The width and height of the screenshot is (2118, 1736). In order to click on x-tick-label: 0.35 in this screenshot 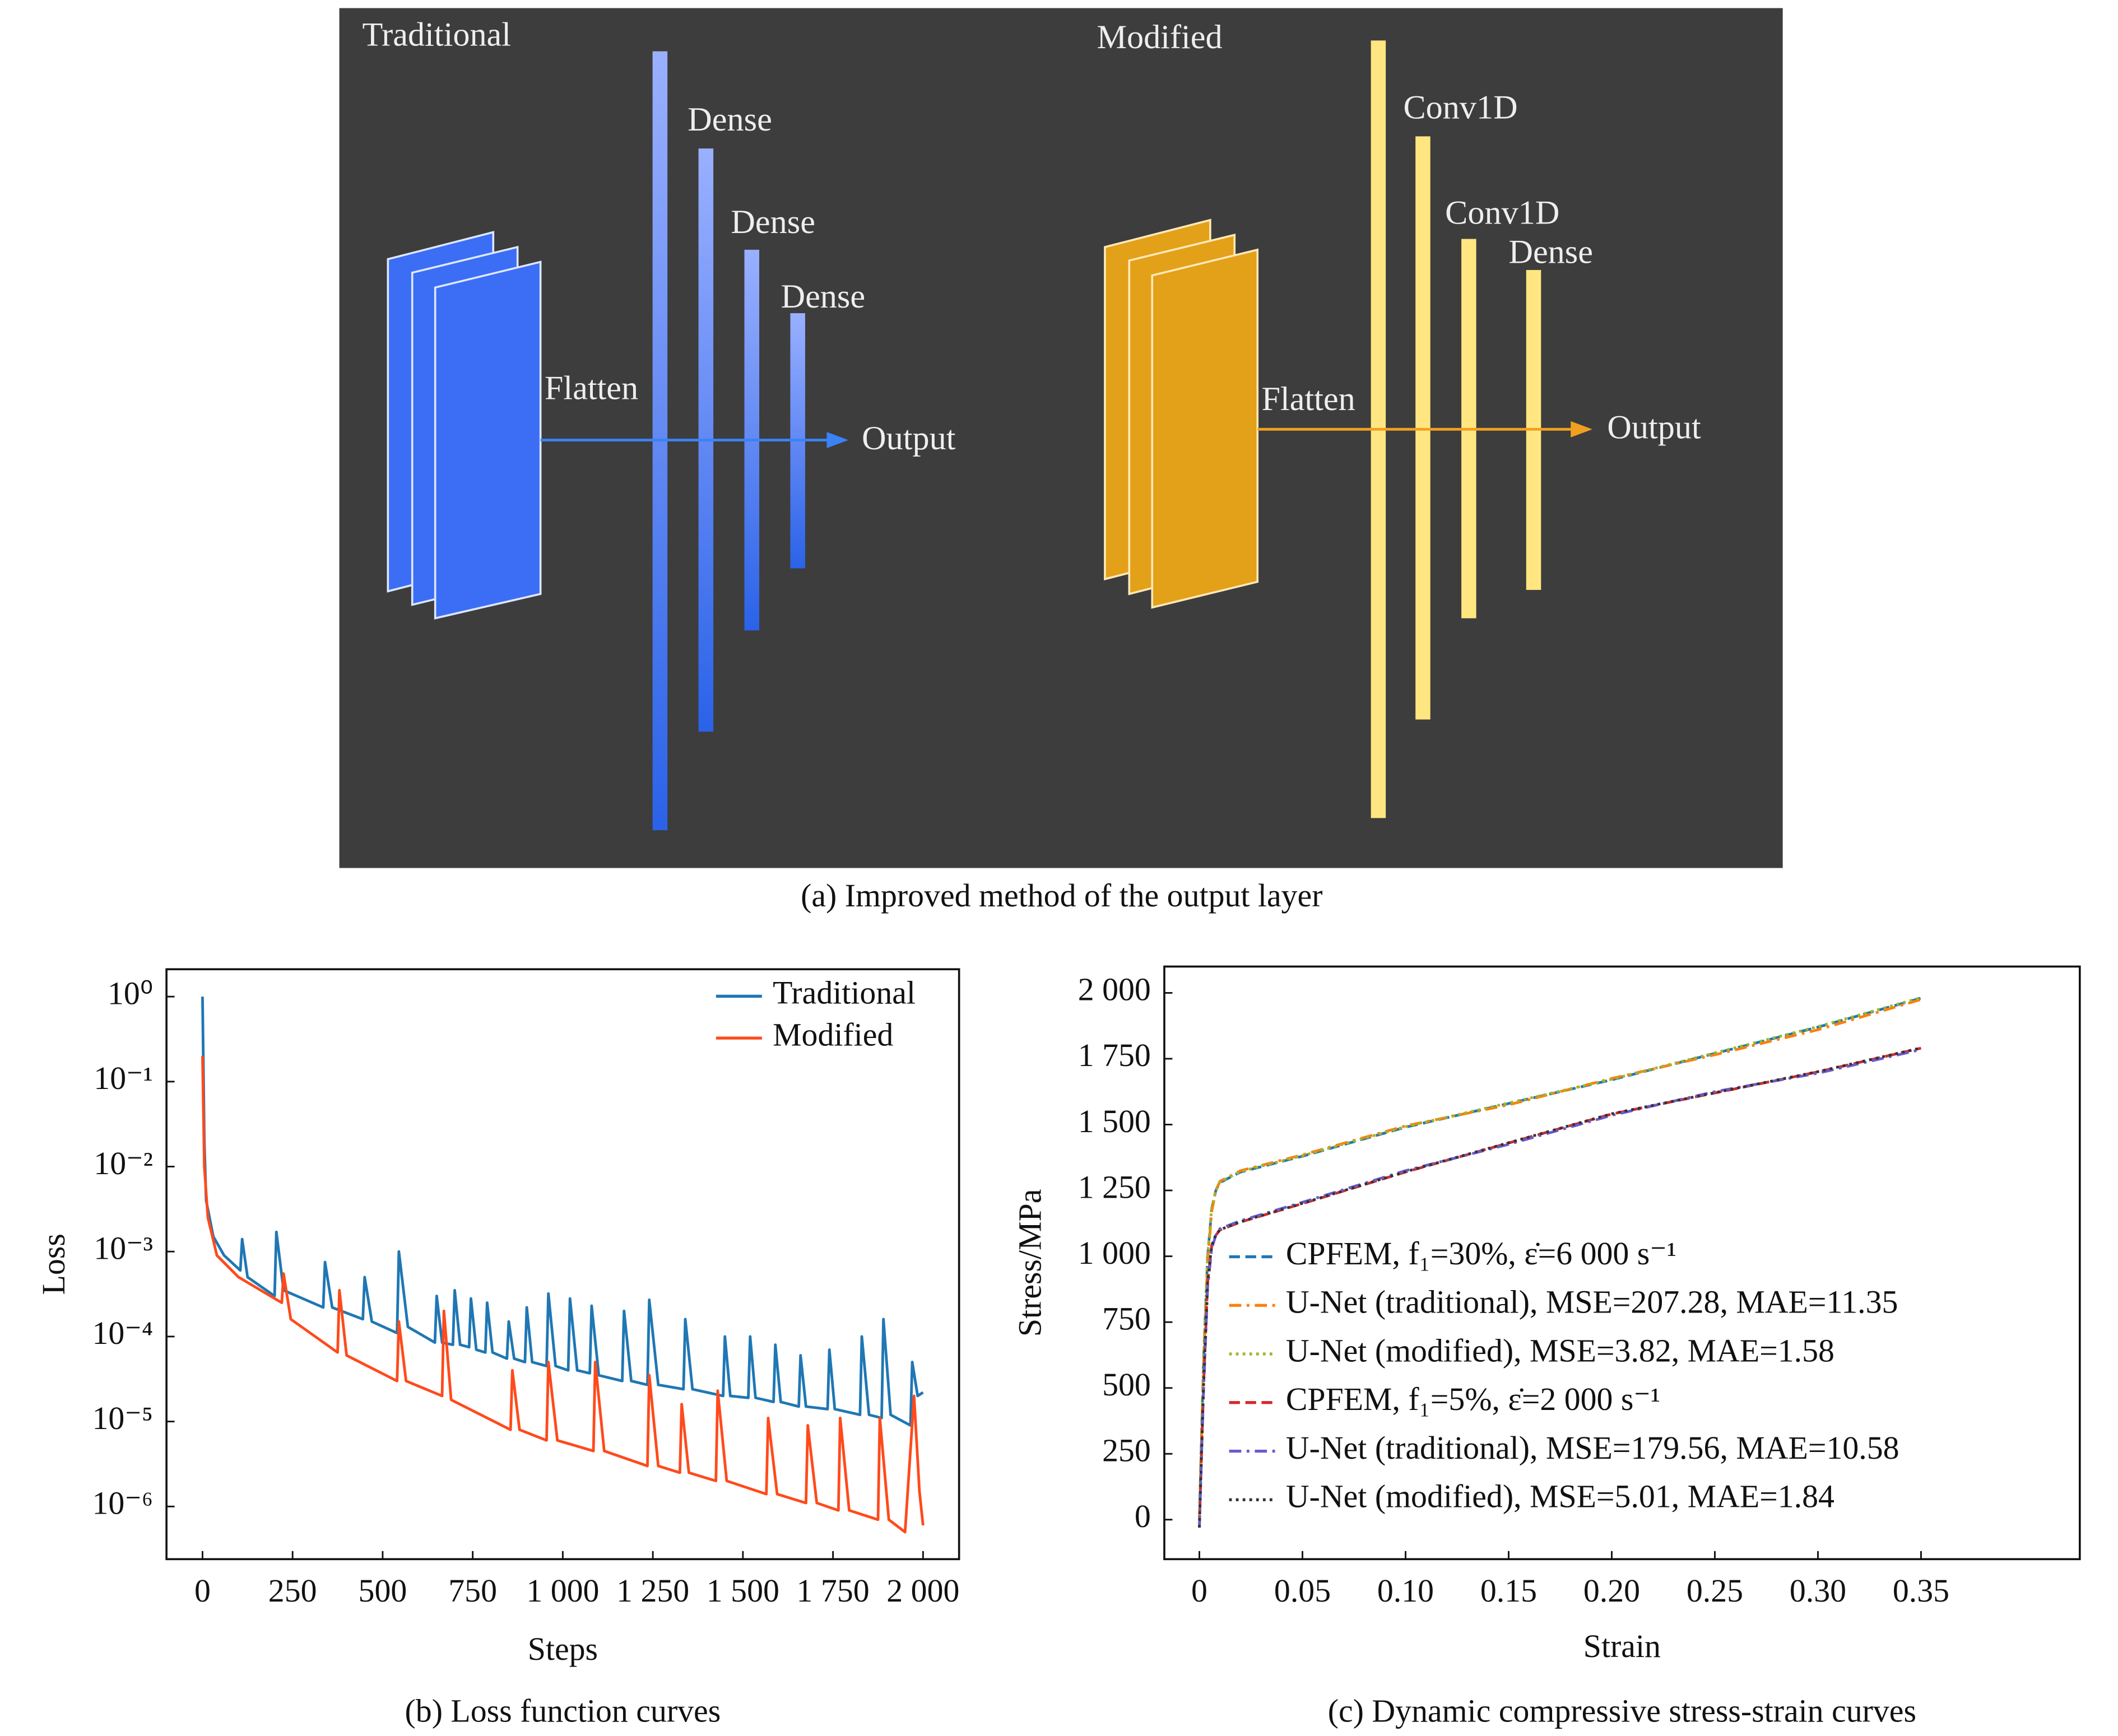, I will do `click(1921, 1590)`.